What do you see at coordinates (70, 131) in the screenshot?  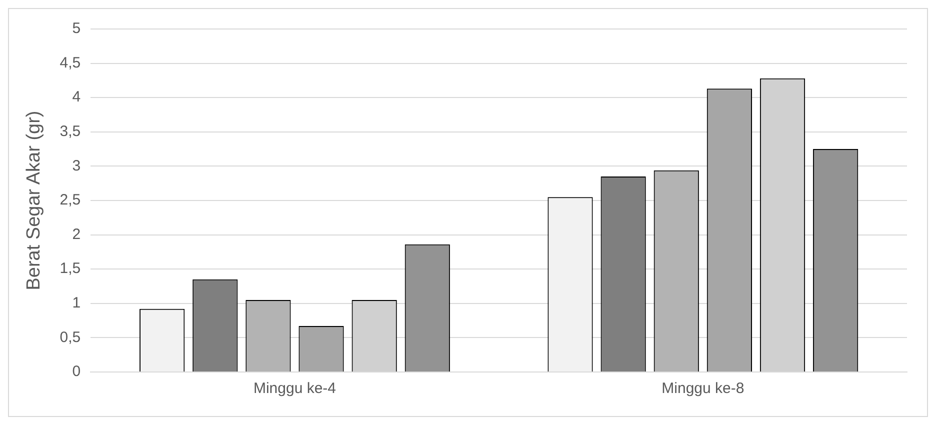 I see `y-tick-label: 3,5` at bounding box center [70, 131].